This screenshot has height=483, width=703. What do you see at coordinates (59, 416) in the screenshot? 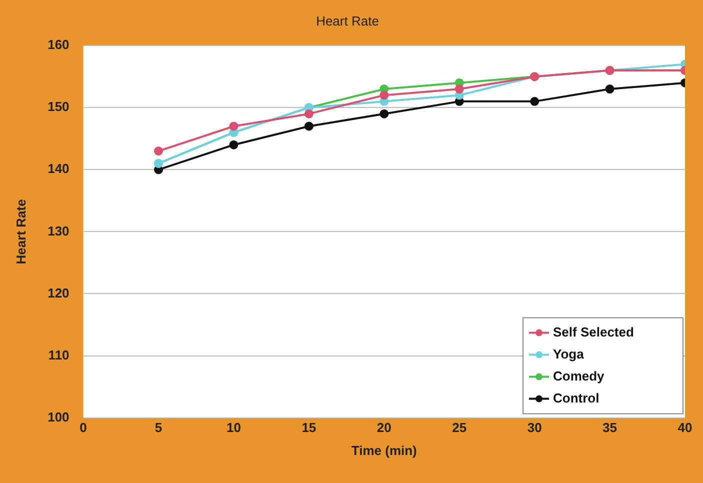
I see `y-tick-label: 100` at bounding box center [59, 416].